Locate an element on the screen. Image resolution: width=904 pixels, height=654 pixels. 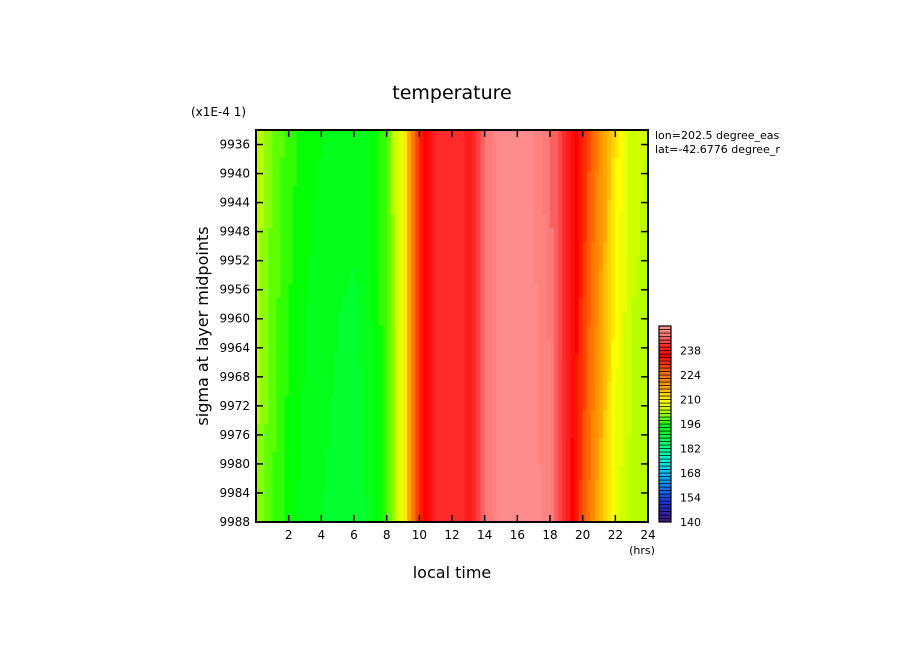
x-tick-label: 14 is located at coordinates (484, 535).